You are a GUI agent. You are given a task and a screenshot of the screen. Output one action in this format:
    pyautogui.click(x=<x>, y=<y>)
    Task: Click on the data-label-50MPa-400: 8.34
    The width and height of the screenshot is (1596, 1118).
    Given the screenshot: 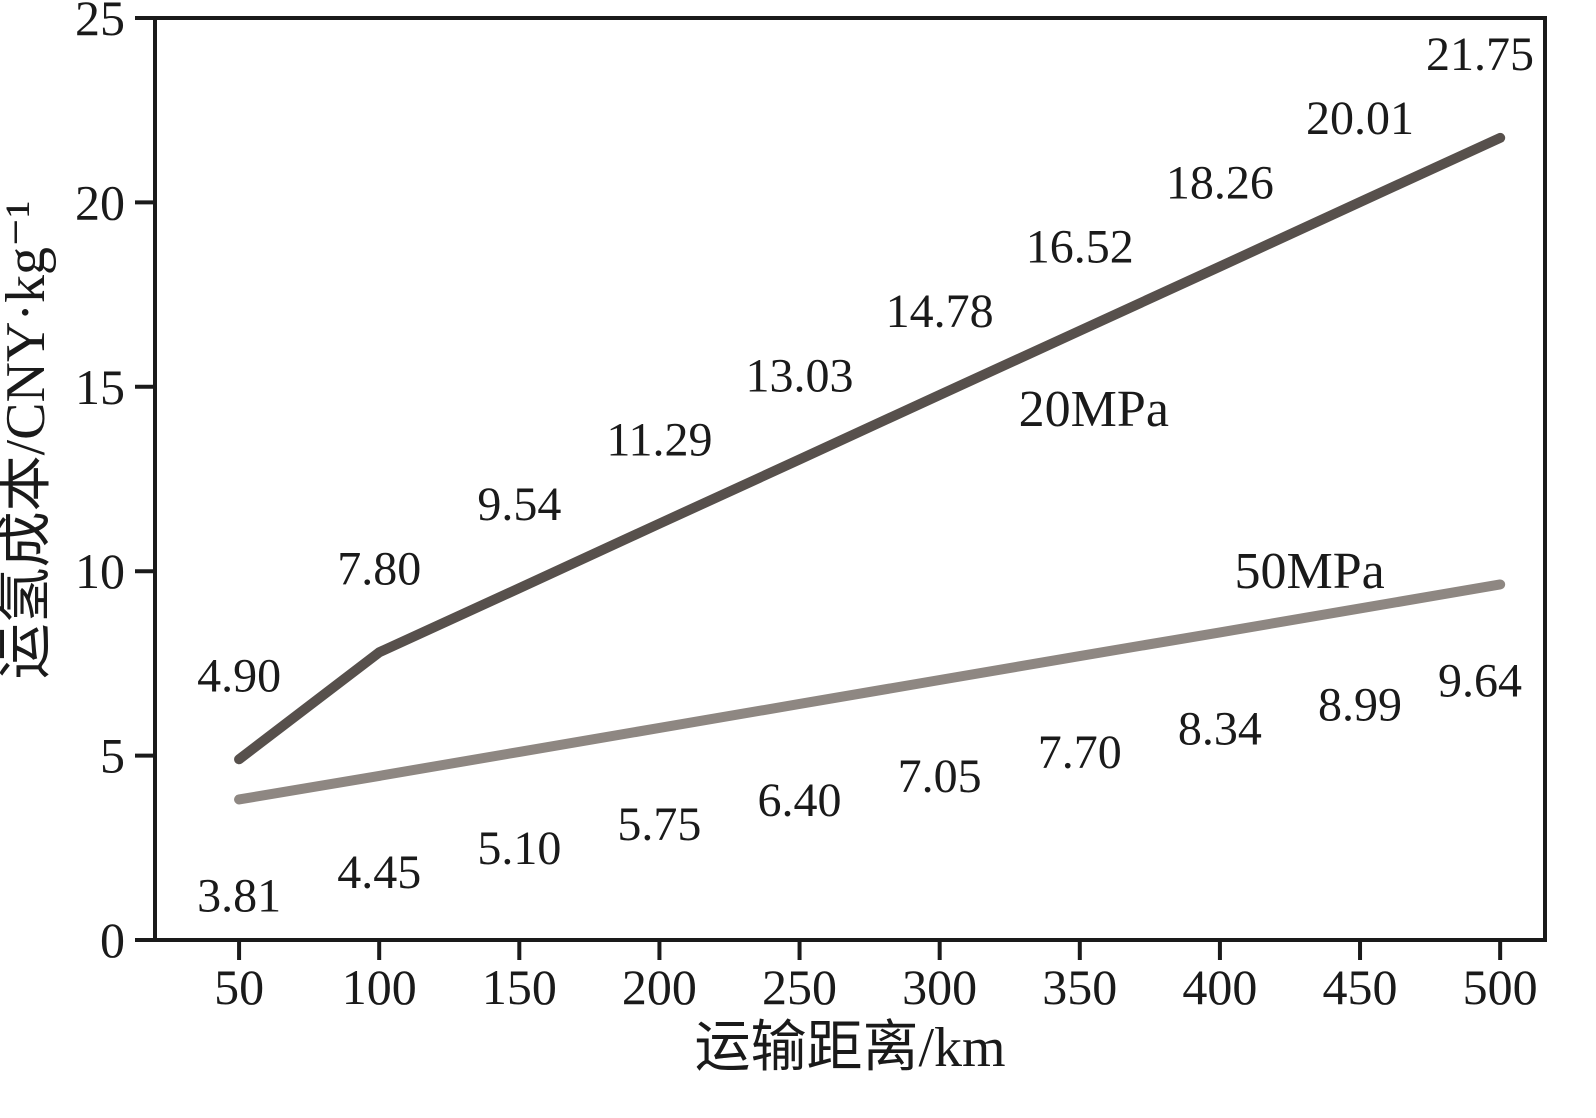 What is the action you would take?
    pyautogui.click(x=1220, y=728)
    